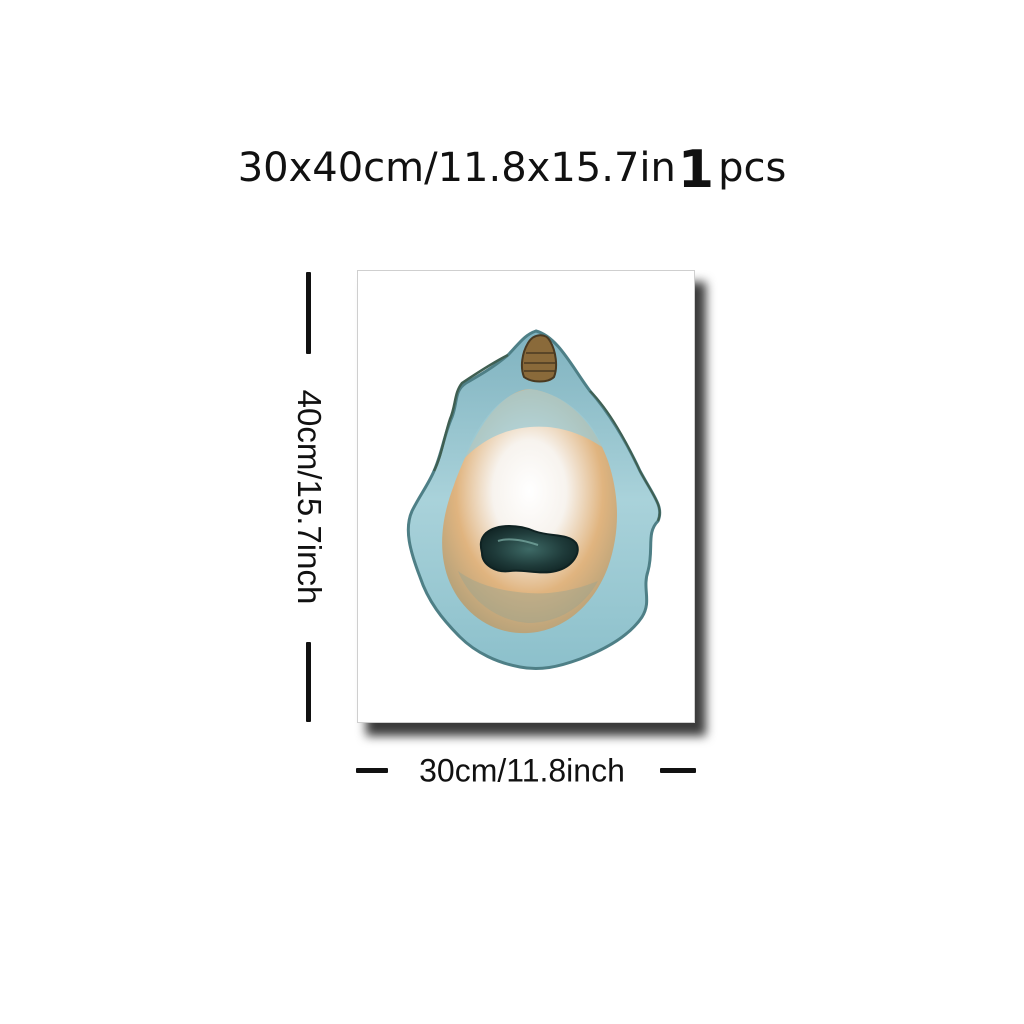  Describe the element at coordinates (678, 770) in the screenshot. I see `width-dimension-line-right` at that location.